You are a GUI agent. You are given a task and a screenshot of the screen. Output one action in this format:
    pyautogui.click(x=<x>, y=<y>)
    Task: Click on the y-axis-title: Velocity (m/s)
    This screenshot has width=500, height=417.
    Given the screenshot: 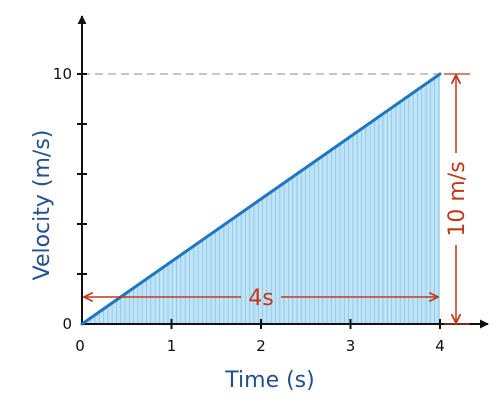 What is the action you would take?
    pyautogui.click(x=42, y=205)
    